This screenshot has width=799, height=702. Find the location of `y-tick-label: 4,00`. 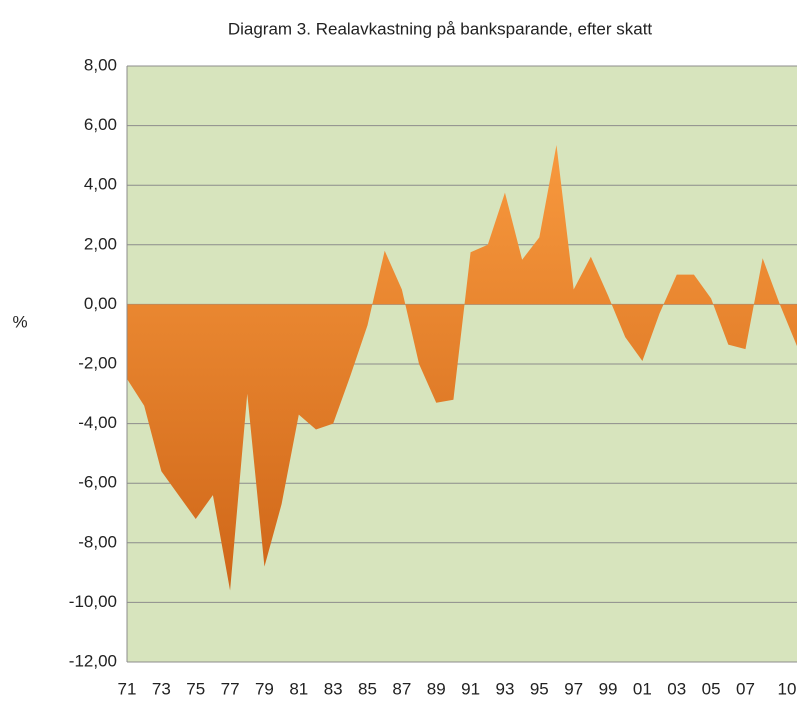

y-tick-label: 4,00 is located at coordinates (100, 184).